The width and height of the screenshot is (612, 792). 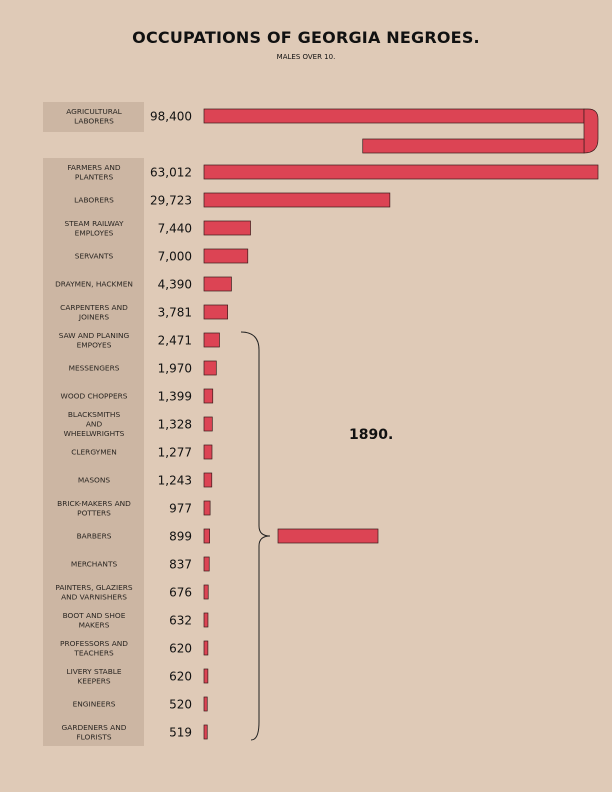 I want to click on category-label: SERVANTS, so click(x=94, y=256).